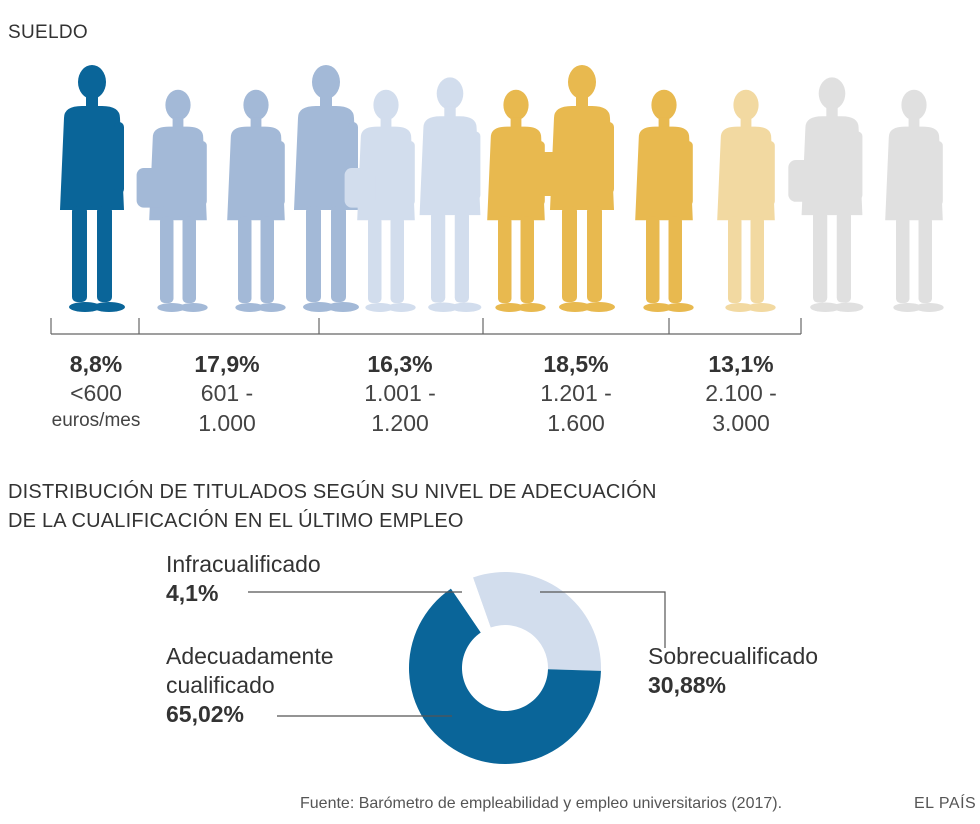 This screenshot has height=824, width=980. I want to click on slice-value: 4,1%, so click(192, 593).